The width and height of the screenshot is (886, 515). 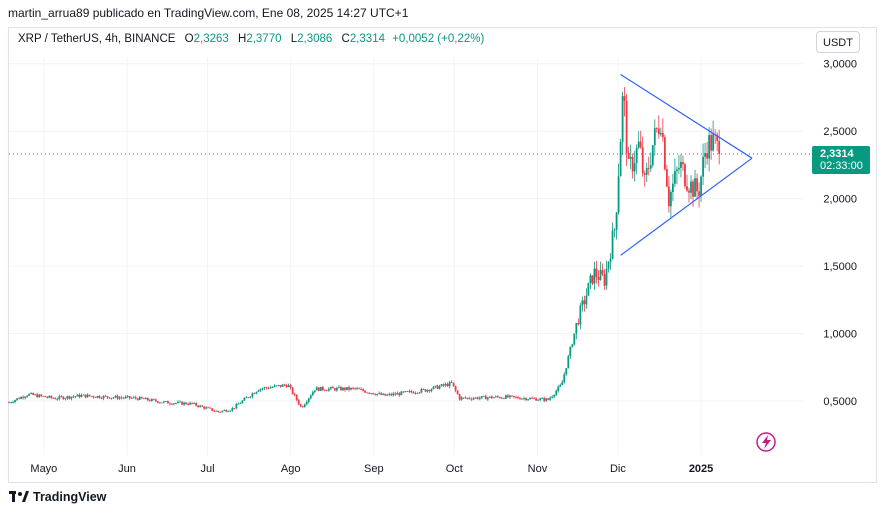 I want to click on price-badge: 2,3314 02:33:00, so click(x=841, y=159).